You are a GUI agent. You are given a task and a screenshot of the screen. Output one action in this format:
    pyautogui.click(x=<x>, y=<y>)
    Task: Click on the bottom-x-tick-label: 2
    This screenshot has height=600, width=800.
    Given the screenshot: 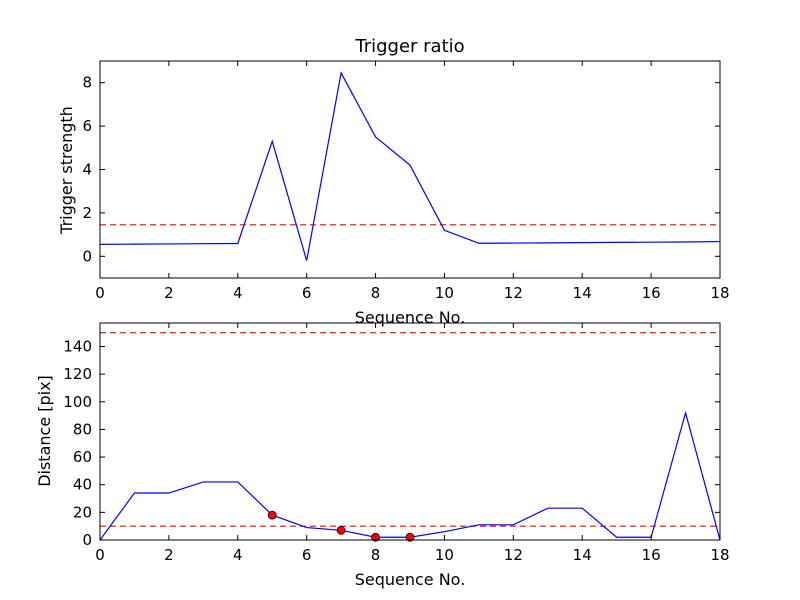 What is the action you would take?
    pyautogui.click(x=169, y=555)
    